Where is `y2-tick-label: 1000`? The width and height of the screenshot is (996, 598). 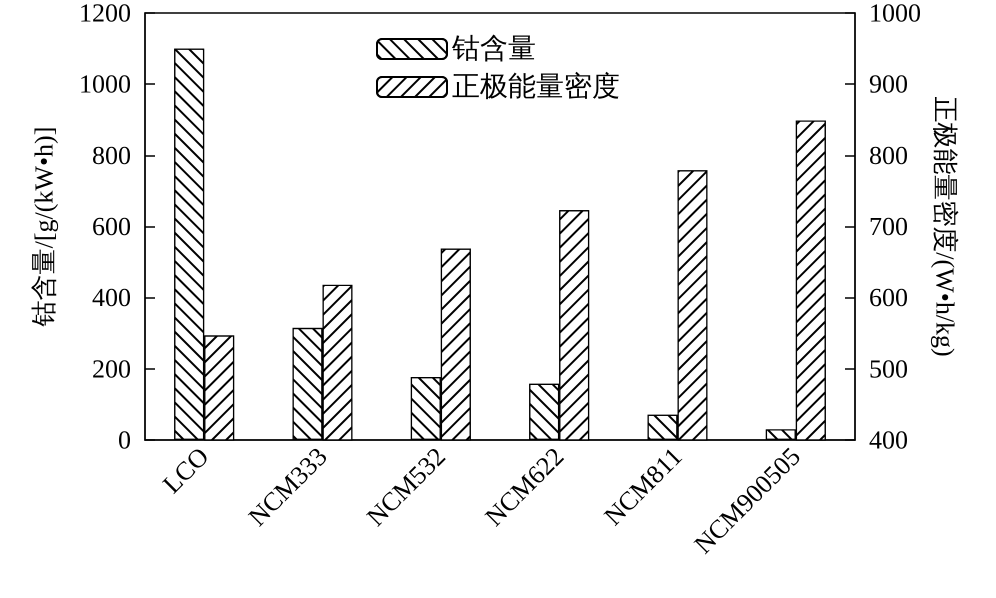
y2-tick-label: 1000 is located at coordinates (895, 14).